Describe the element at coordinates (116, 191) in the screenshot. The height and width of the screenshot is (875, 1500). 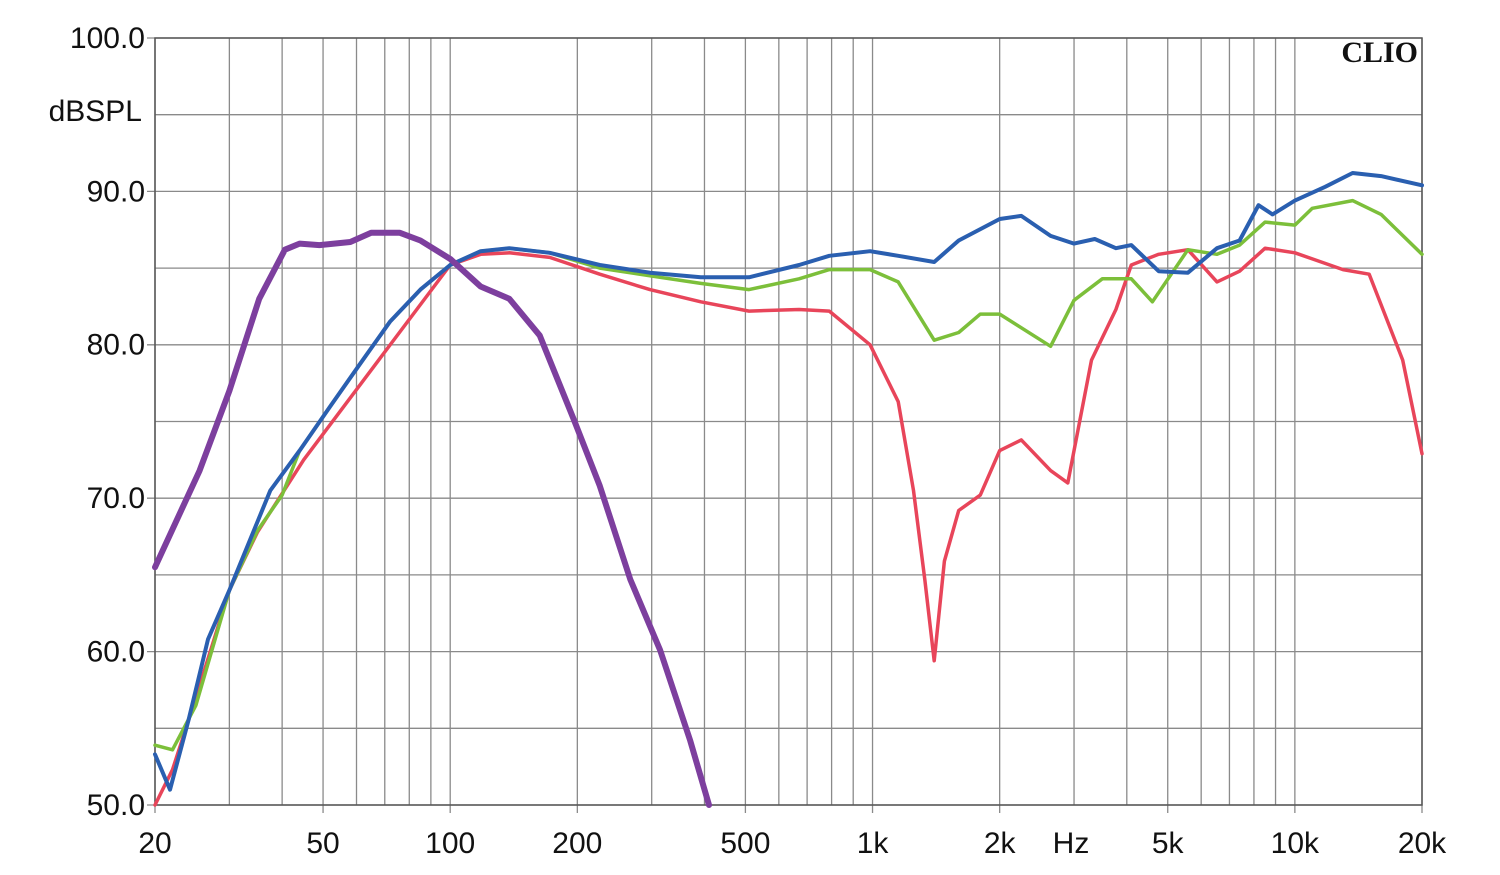
I see `y-tick-label: 90.0` at that location.